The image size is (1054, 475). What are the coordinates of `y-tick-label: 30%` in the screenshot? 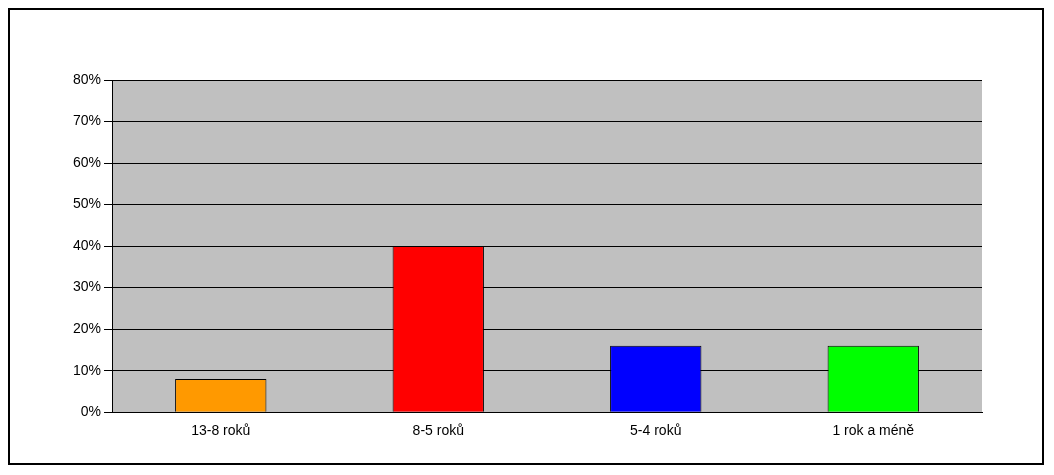 It's located at (87, 286).